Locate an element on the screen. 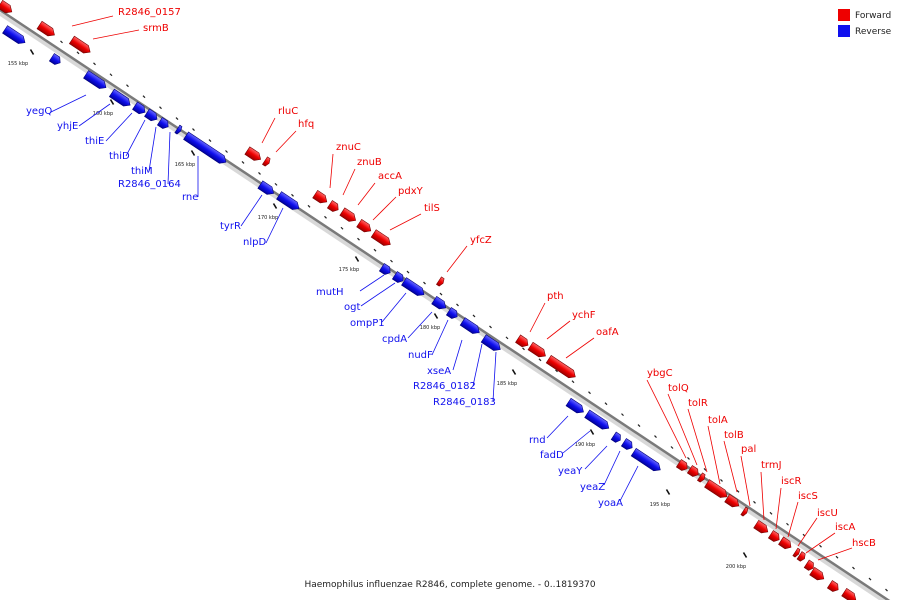  reverse-gene-label: R2846_0183 is located at coordinates (464, 402).